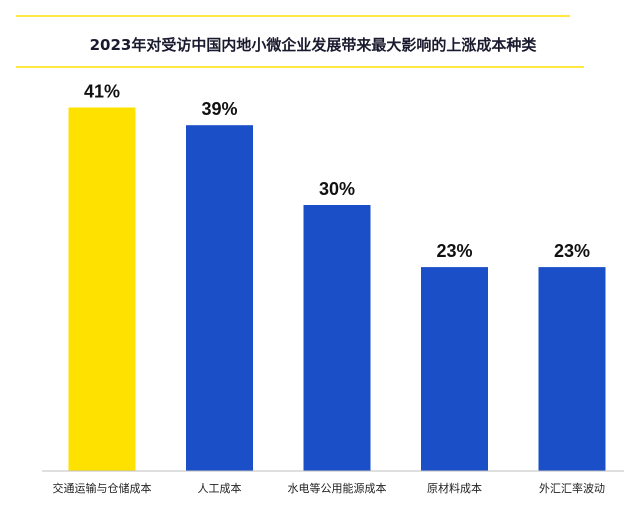  Describe the element at coordinates (454, 488) in the screenshot. I see `category-label-3: 原材料成本` at that location.